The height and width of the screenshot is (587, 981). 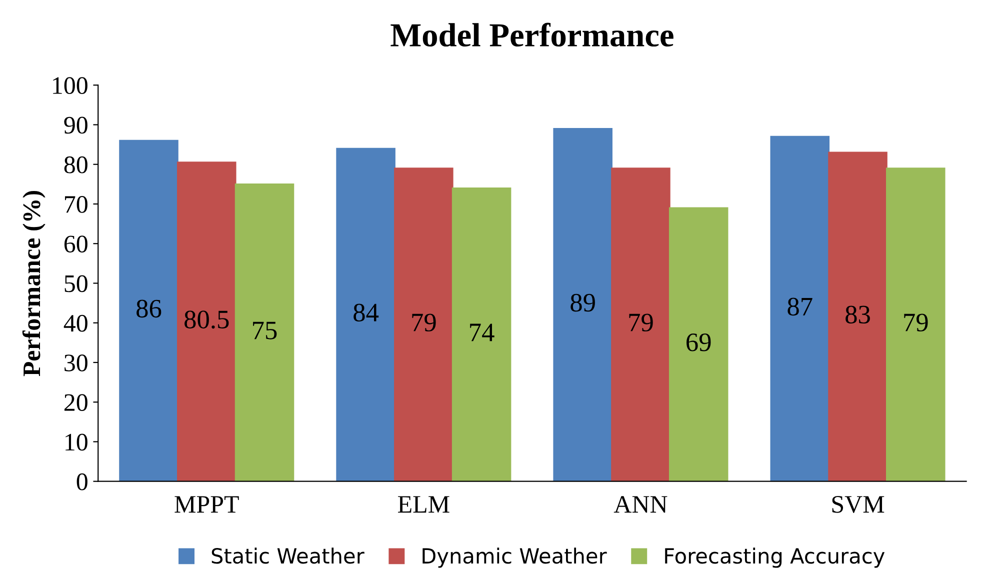 I want to click on y-tick-label: 70, so click(x=76, y=204).